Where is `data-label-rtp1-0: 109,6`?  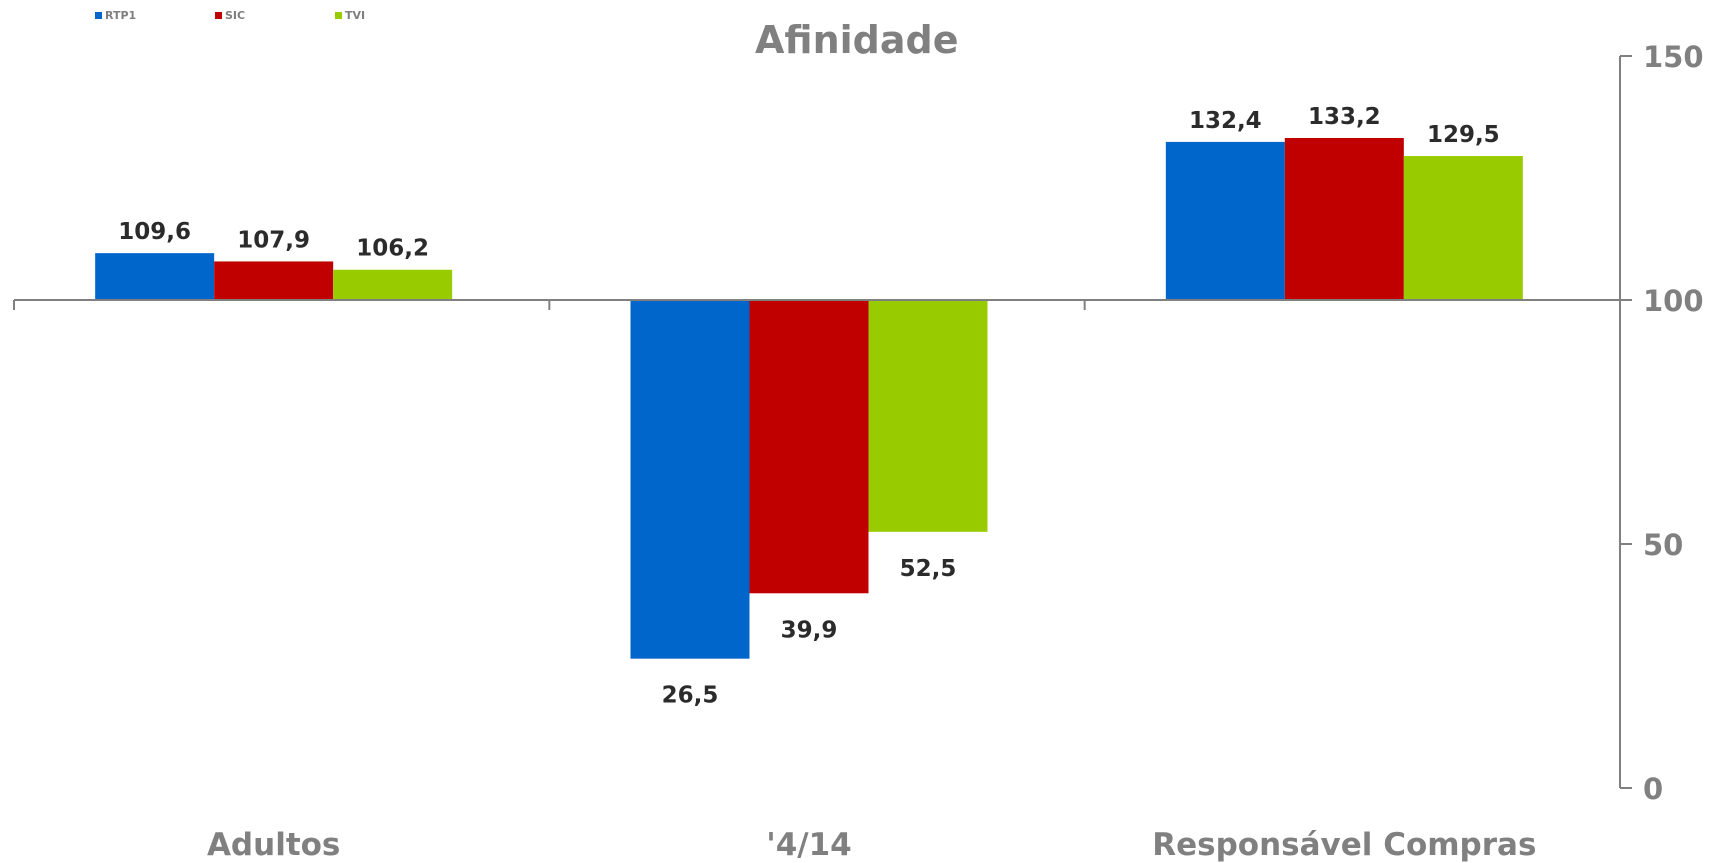
data-label-rtp1-0: 109,6 is located at coordinates (154, 232).